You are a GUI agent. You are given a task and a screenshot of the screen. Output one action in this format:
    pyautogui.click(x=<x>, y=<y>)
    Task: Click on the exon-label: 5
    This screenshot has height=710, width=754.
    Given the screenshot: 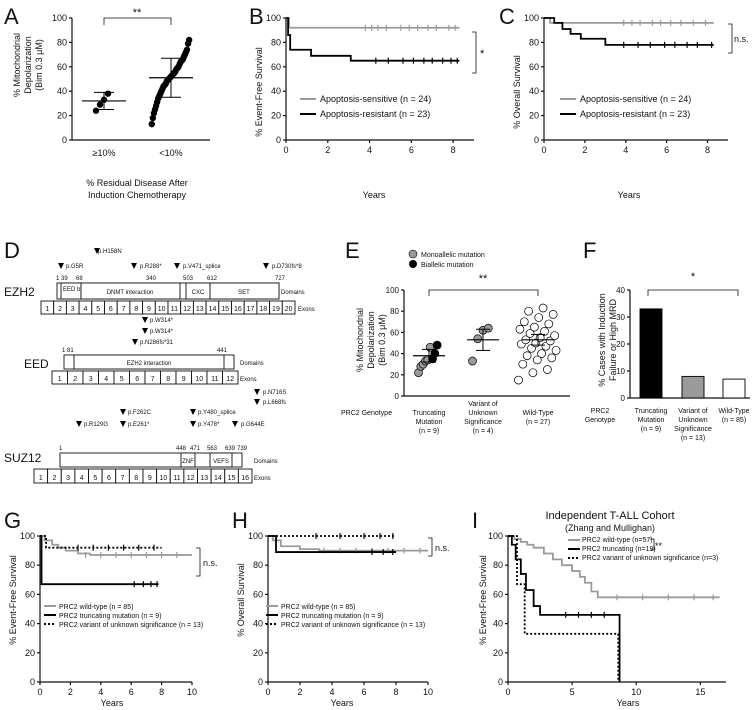 What is the action you would take?
    pyautogui.click(x=95, y=478)
    